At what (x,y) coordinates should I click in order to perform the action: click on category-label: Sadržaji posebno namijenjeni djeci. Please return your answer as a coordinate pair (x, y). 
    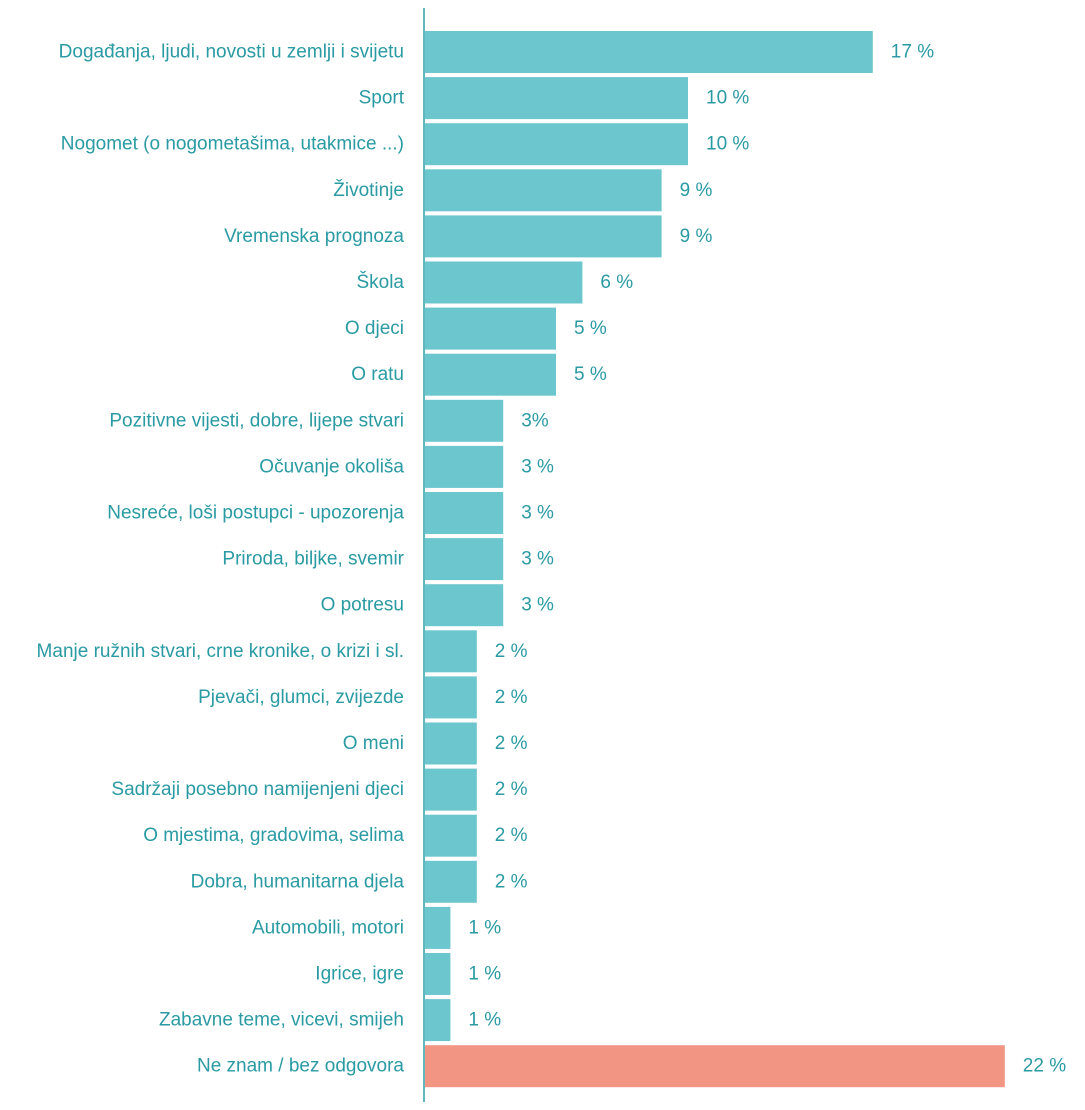
    Looking at the image, I should click on (257, 789).